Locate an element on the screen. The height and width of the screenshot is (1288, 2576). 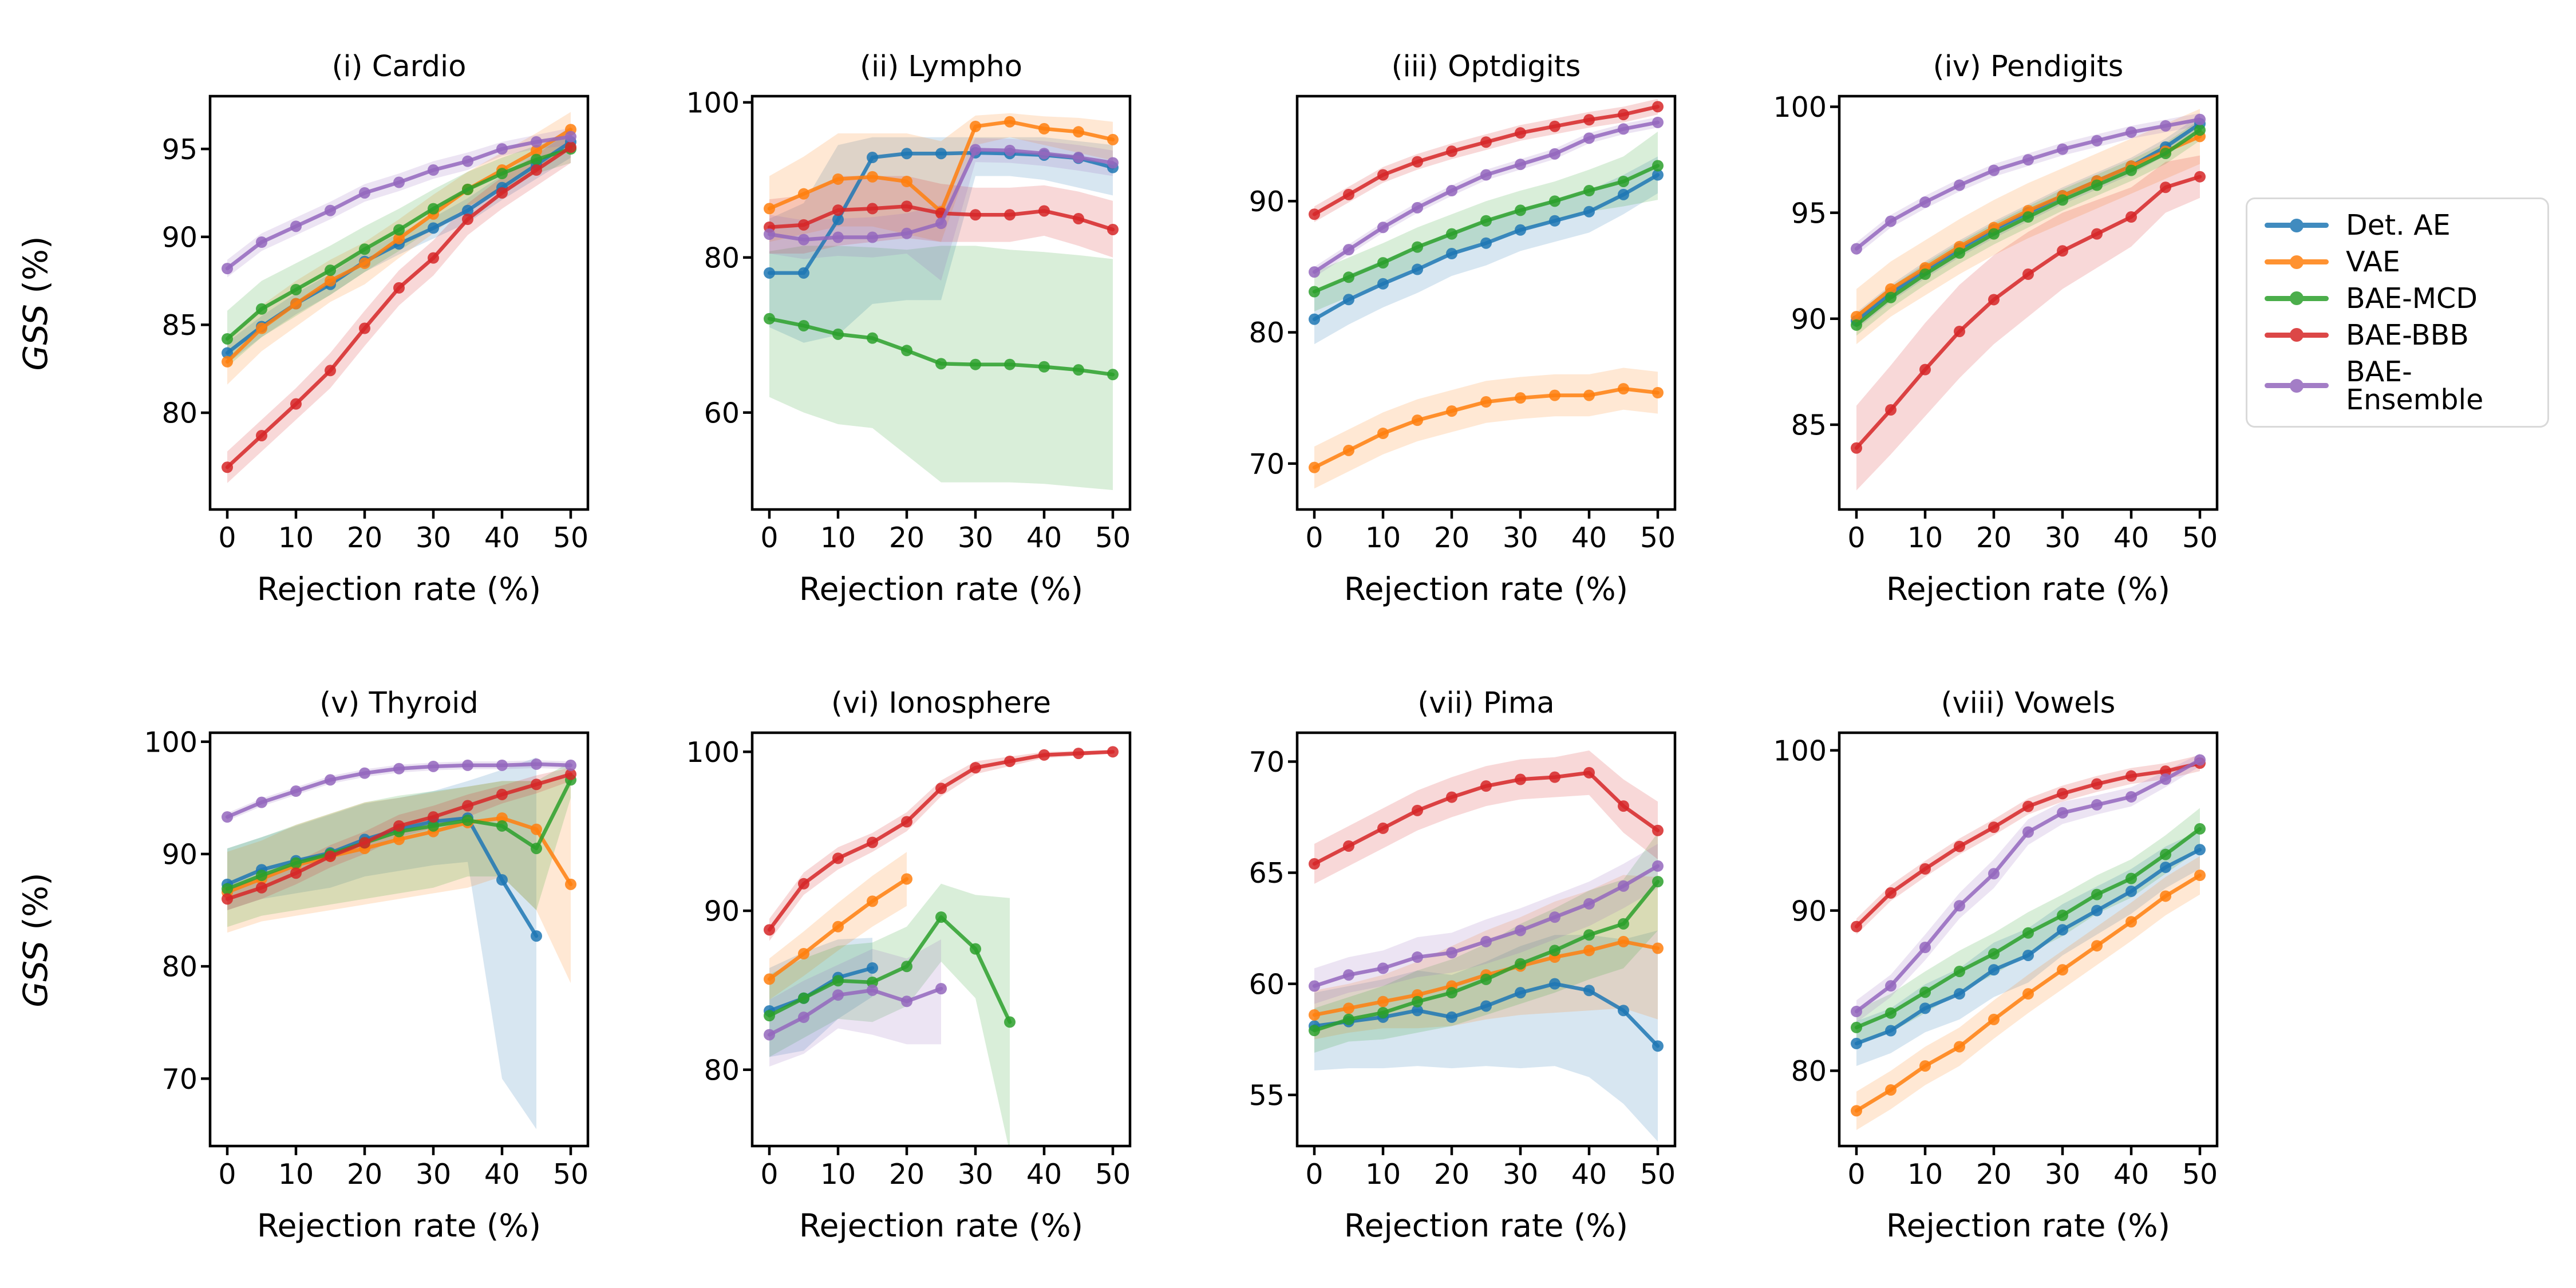
svg-text: (ii) Lympho is located at coordinates (941, 68).